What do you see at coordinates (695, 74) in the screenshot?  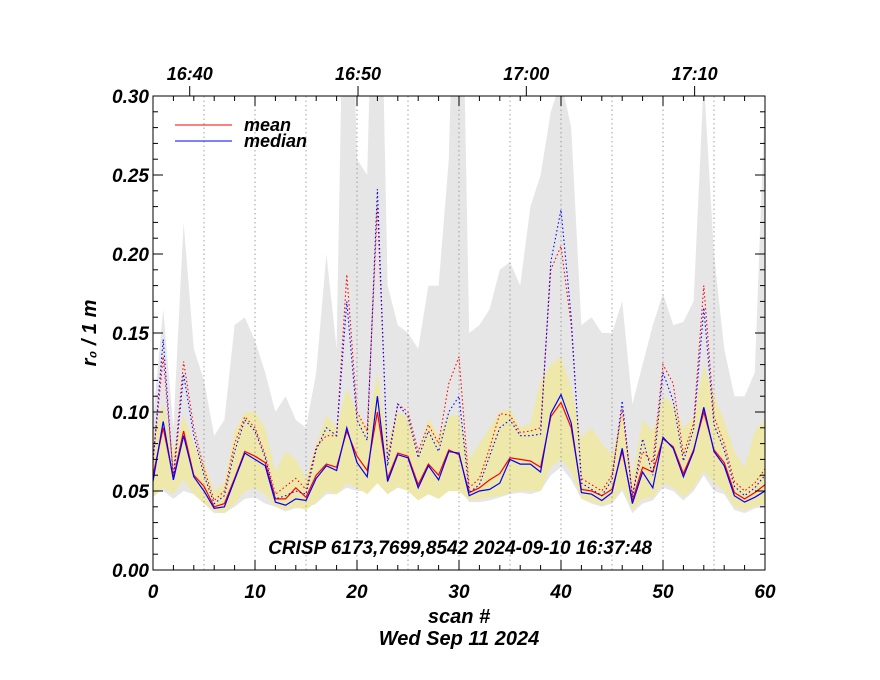 I see `top-time-label: 17:10` at bounding box center [695, 74].